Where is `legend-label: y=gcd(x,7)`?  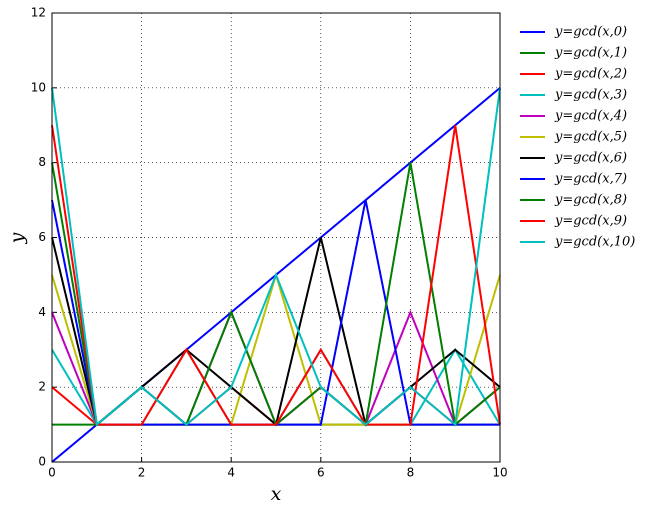 legend-label: y=gcd(x,7) is located at coordinates (590, 179).